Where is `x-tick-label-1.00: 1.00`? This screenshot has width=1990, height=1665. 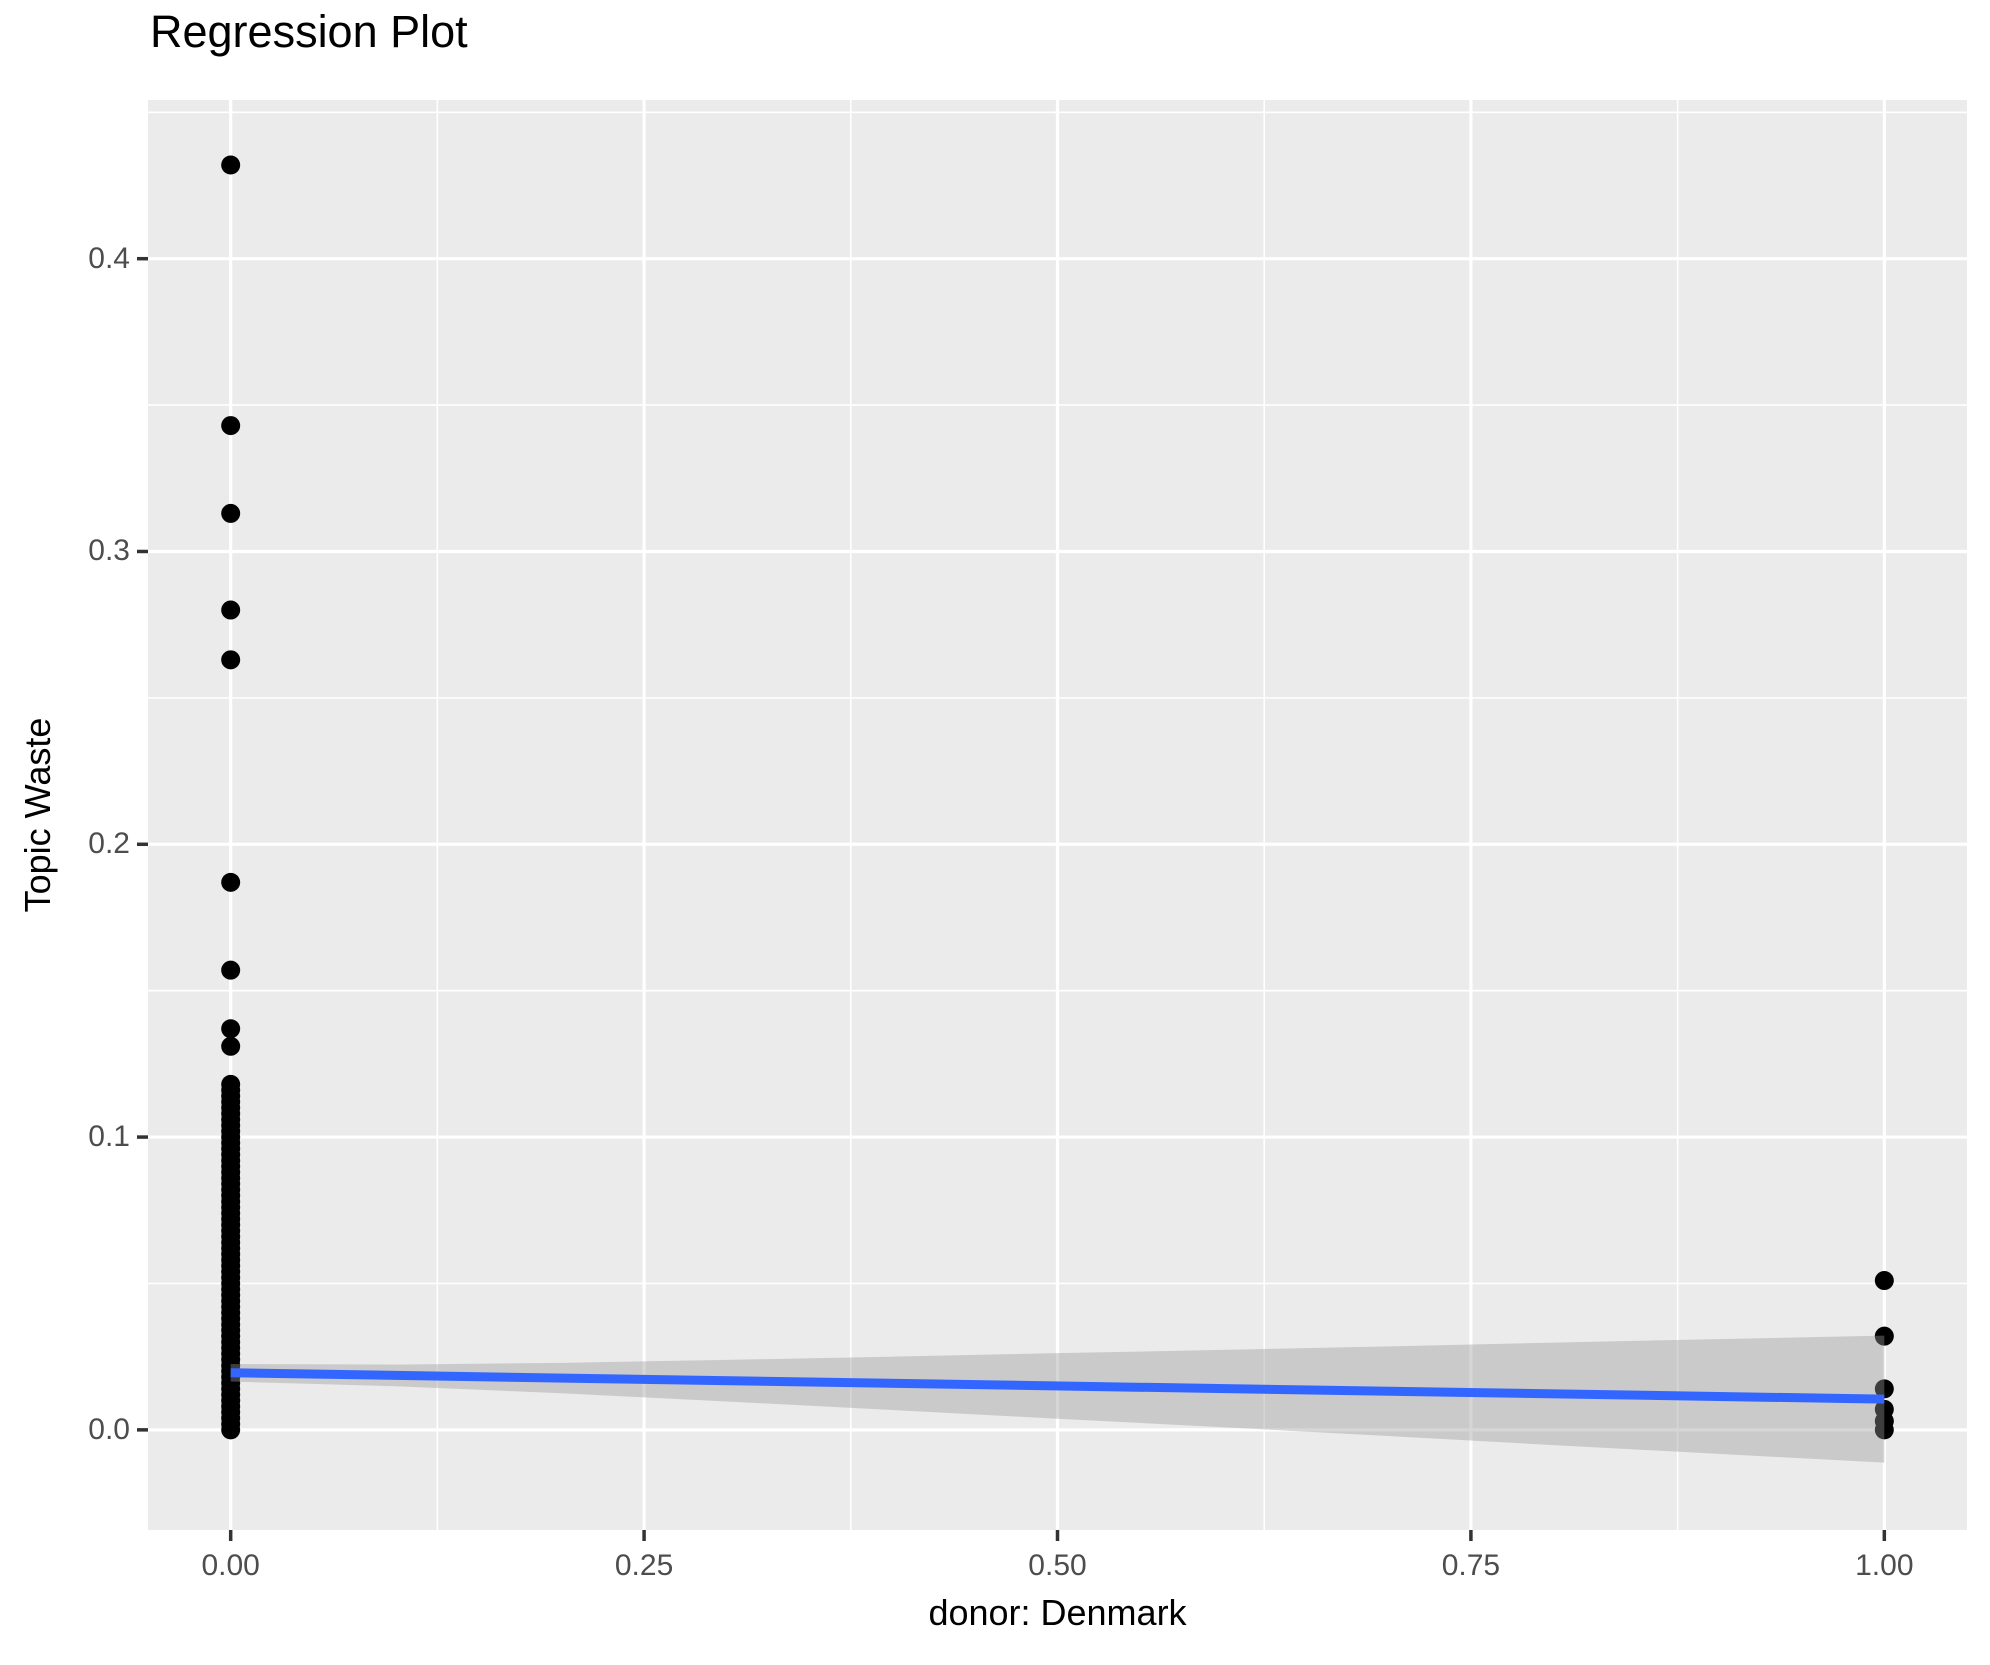
x-tick-label-1.00: 1.00 is located at coordinates (1884, 1565).